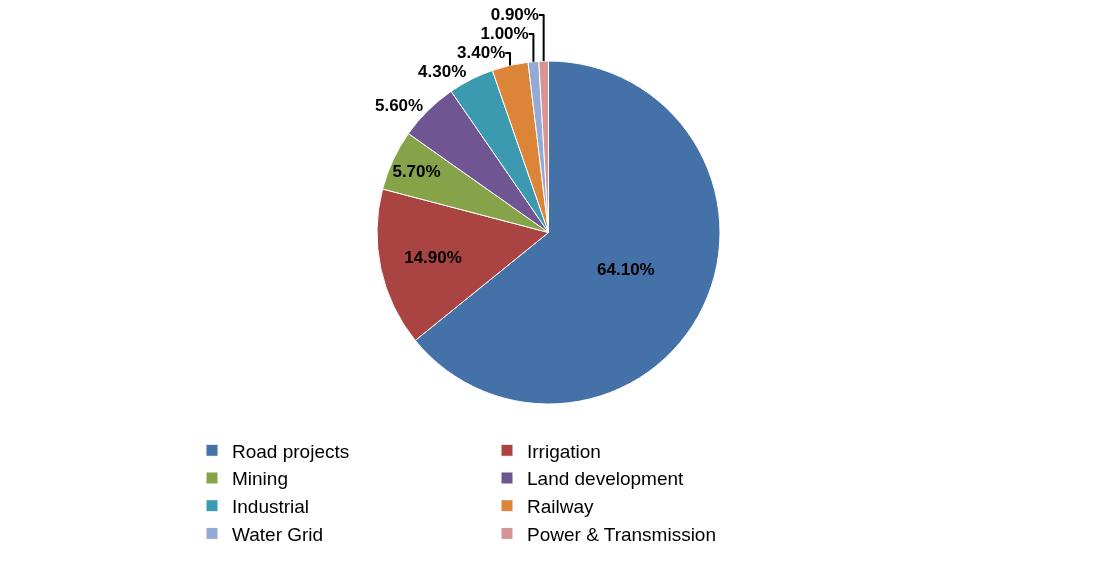  Describe the element at coordinates (606, 479) in the screenshot. I see `legend-label: Land development` at that location.